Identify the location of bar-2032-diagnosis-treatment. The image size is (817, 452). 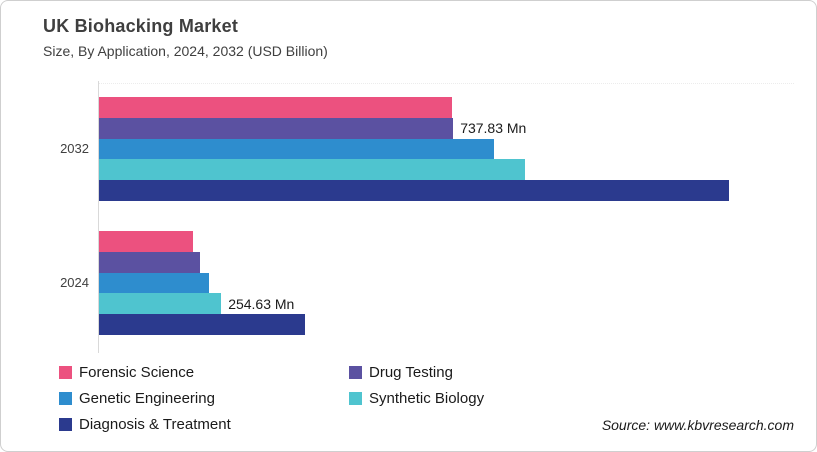
(414, 190).